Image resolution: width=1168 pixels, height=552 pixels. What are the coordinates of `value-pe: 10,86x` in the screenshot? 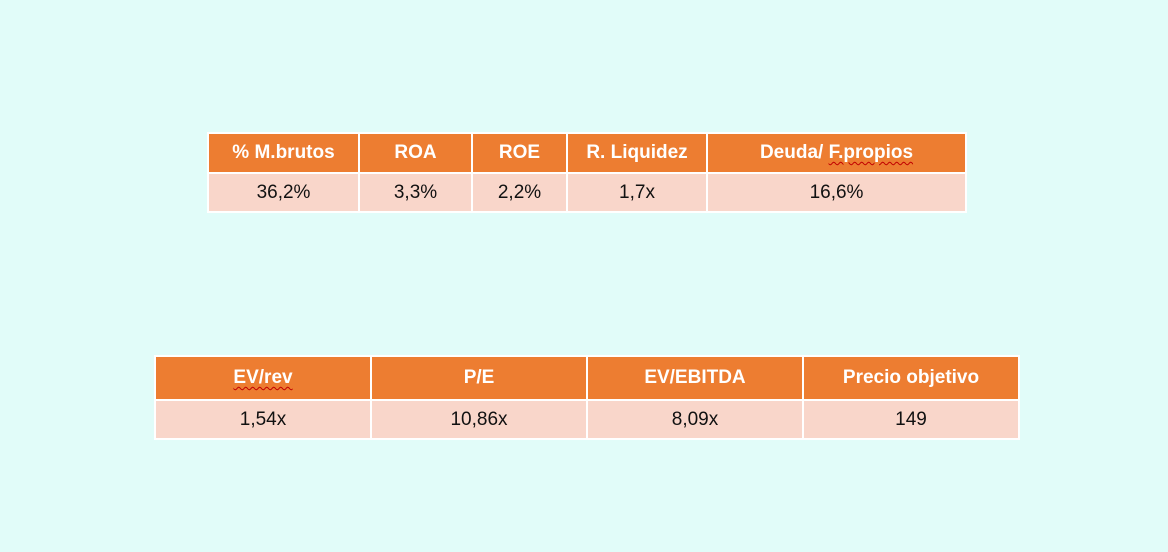 It's located at (479, 419).